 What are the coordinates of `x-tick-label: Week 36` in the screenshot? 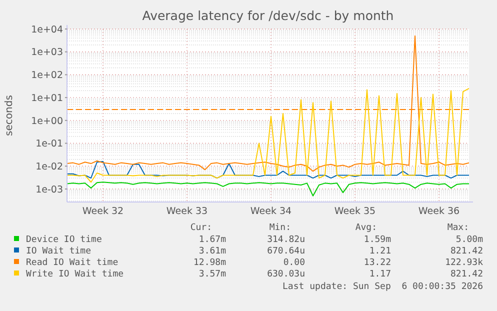 It's located at (439, 211).